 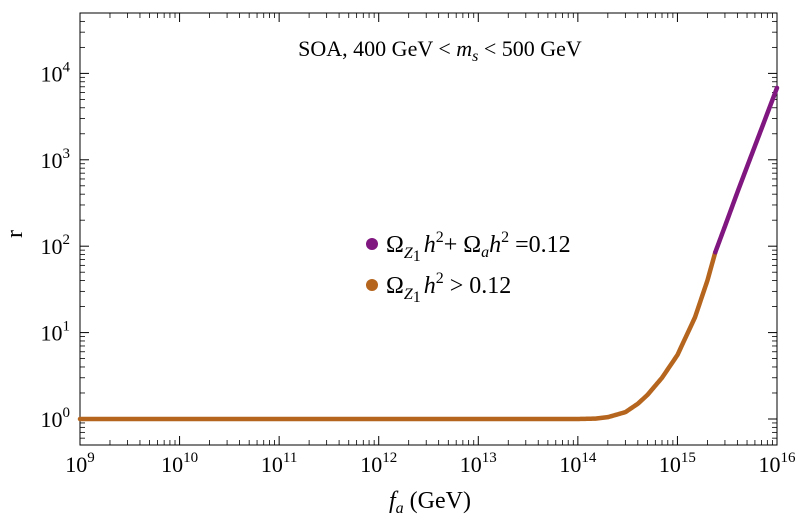 I want to click on y-axis-label: r, so click(x=15, y=234).